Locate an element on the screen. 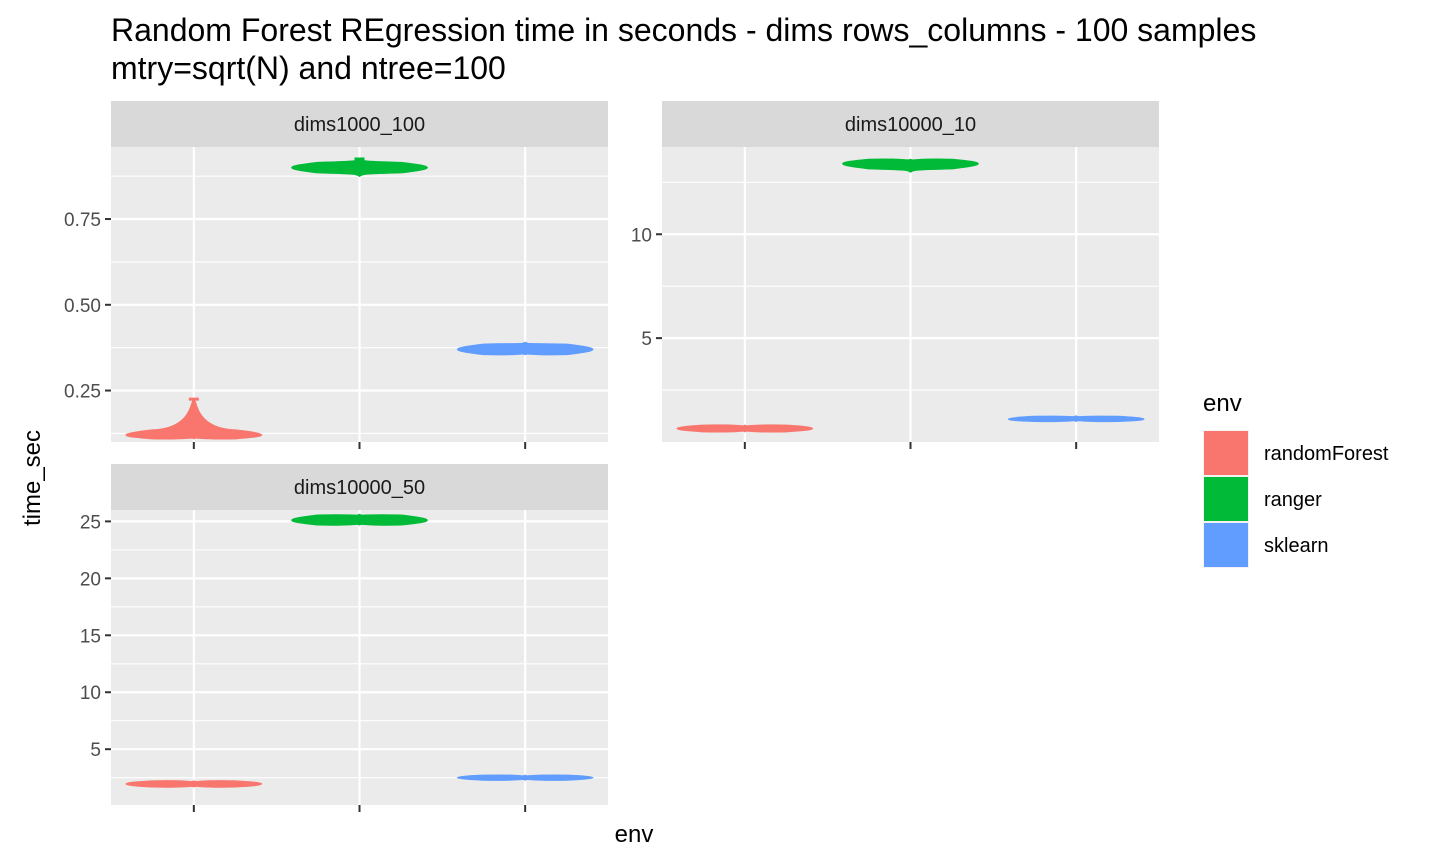 The height and width of the screenshot is (864, 1440). x-axis-title: env is located at coordinates (634, 834).